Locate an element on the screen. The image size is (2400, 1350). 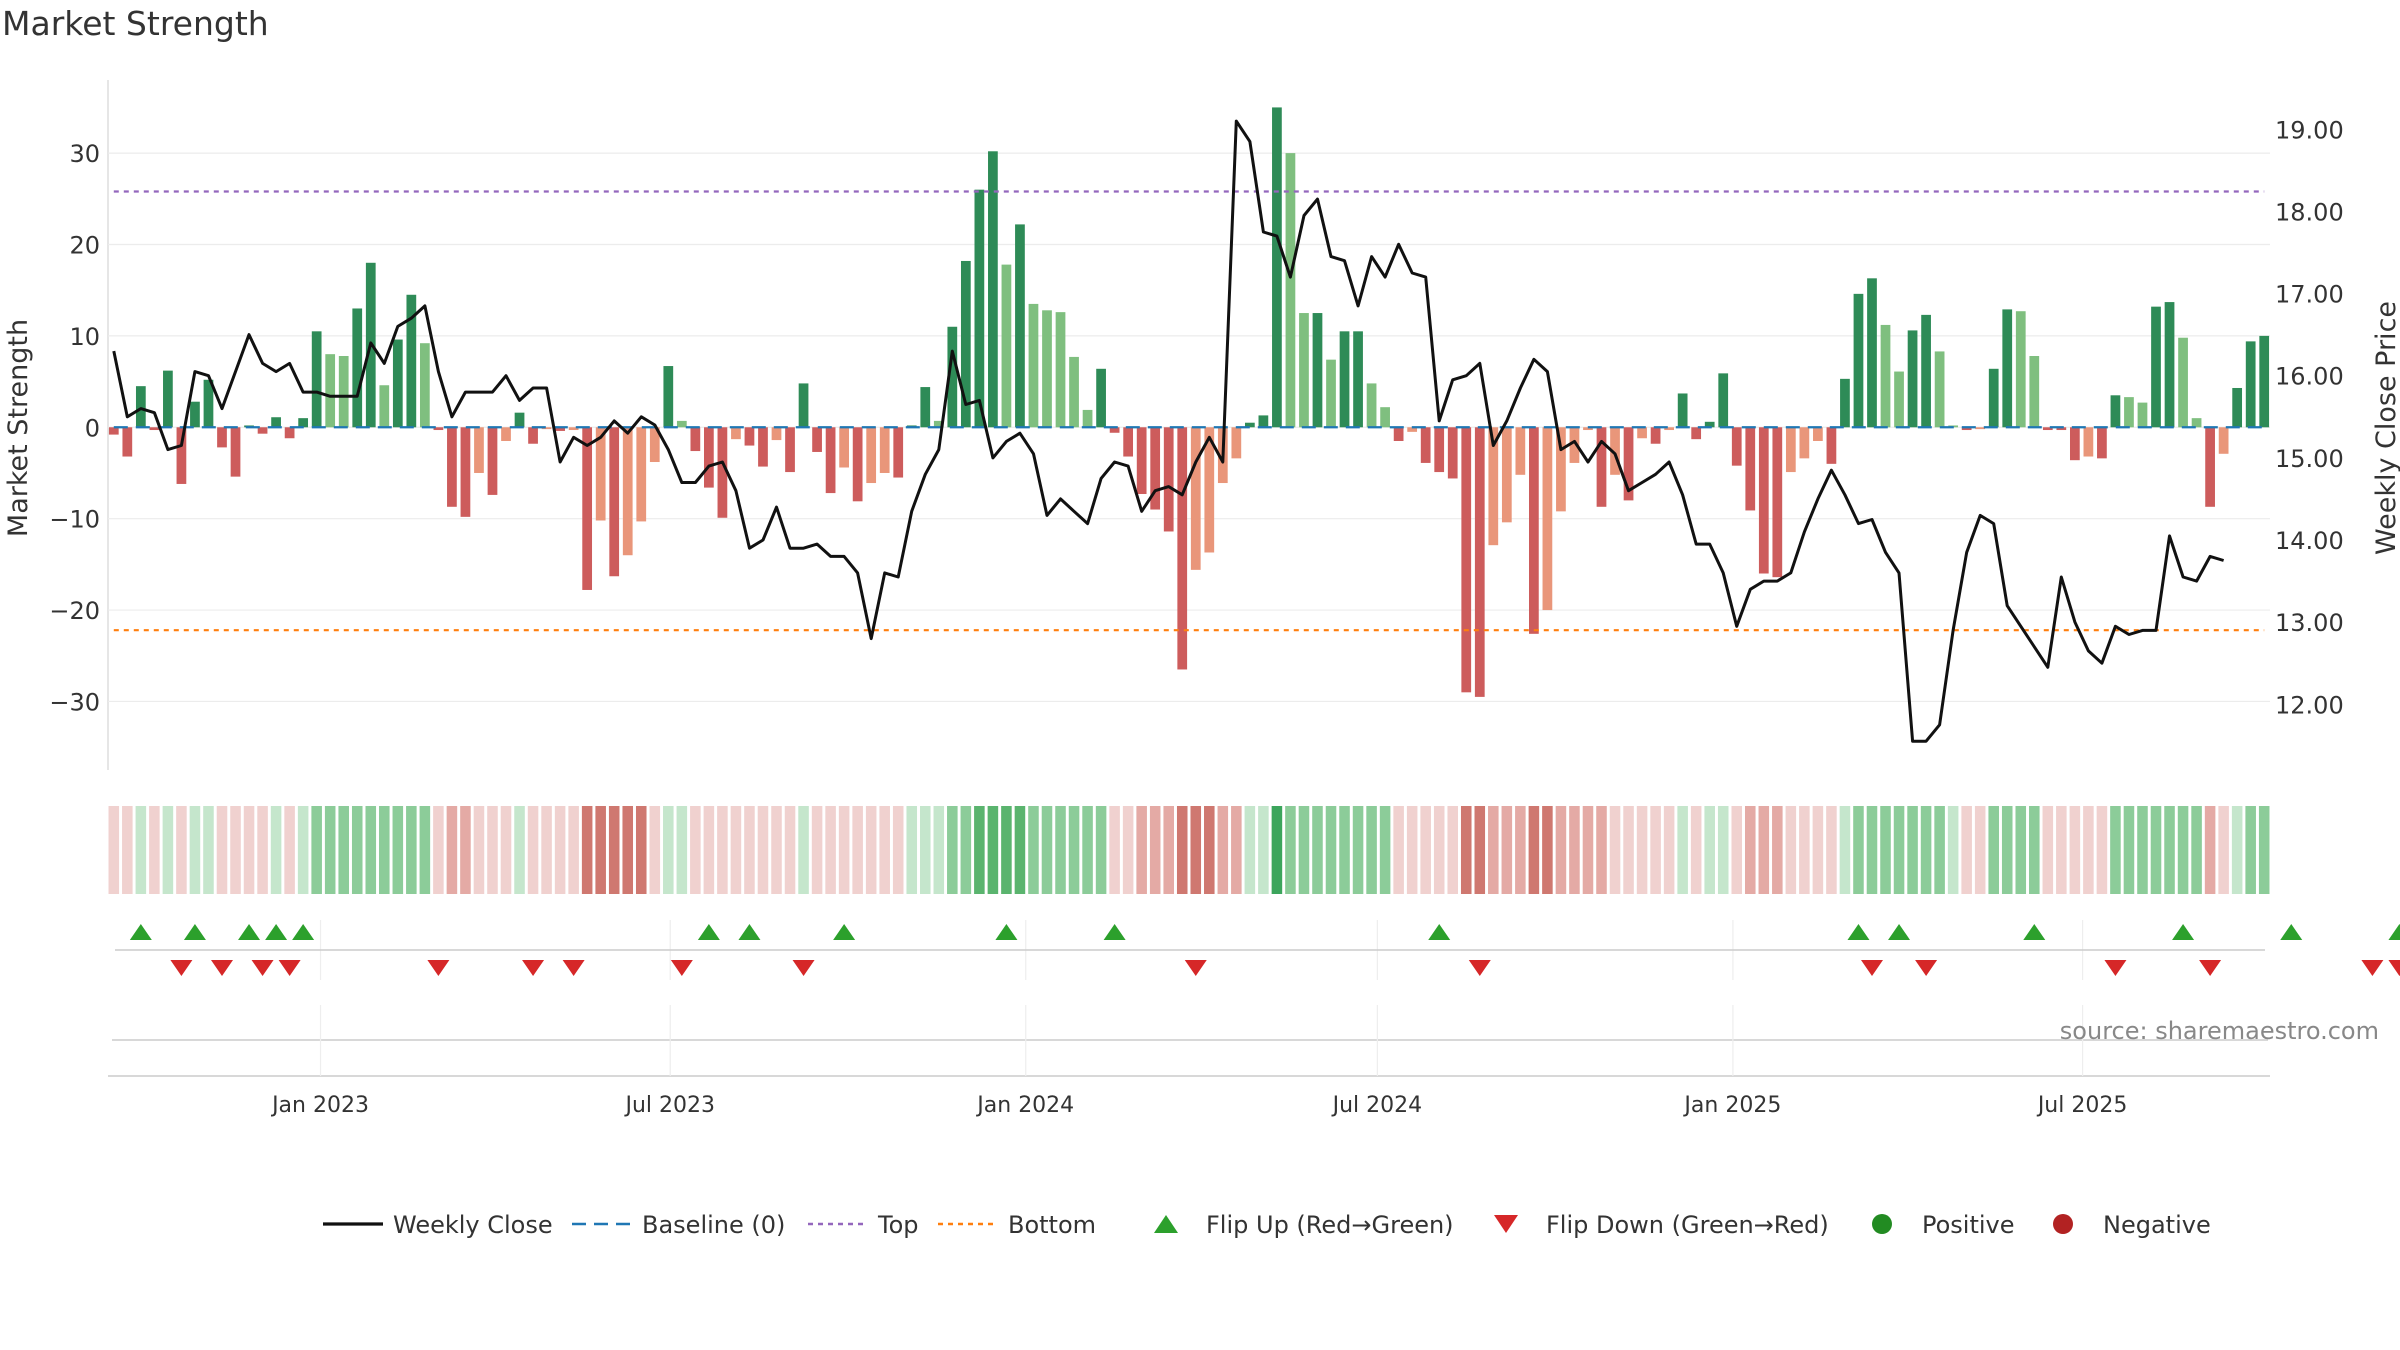
y-right-tick-label: 14.00 is located at coordinates (2309, 541).